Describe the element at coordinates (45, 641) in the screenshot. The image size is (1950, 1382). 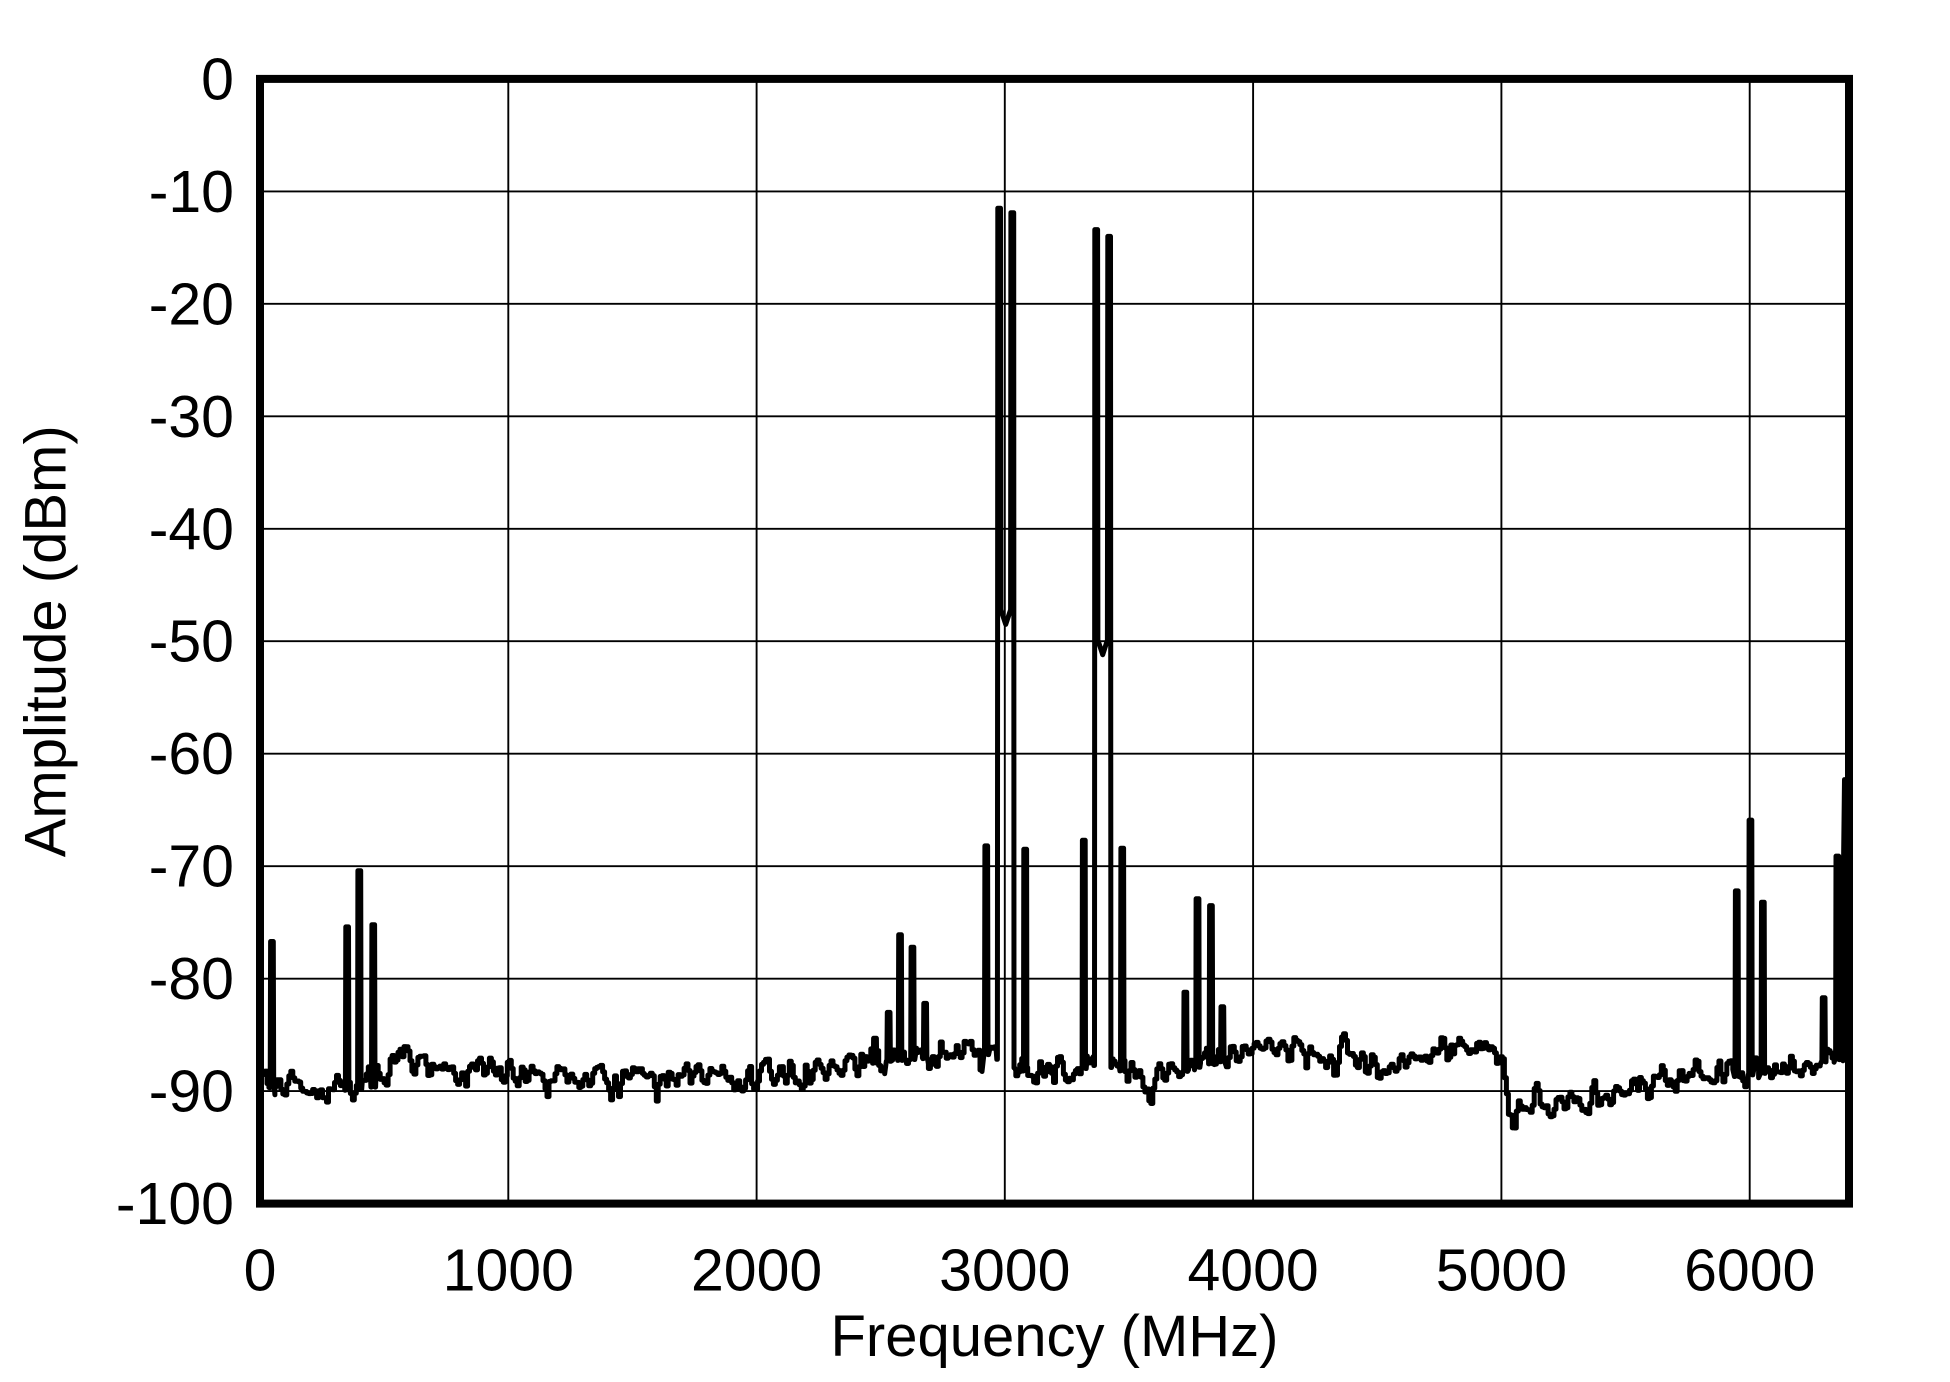
I see `svg-text: Amplitude (dBm)` at that location.